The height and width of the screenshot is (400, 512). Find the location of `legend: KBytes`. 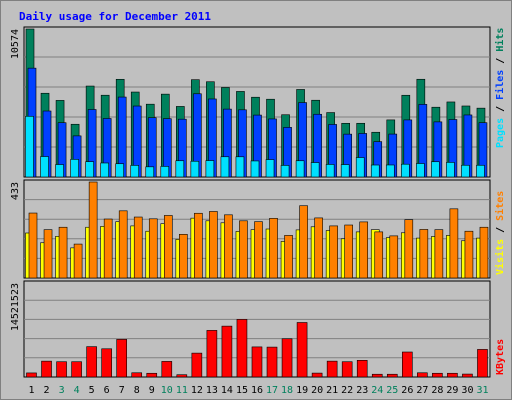

legend: KBytes is located at coordinates (500, 357).